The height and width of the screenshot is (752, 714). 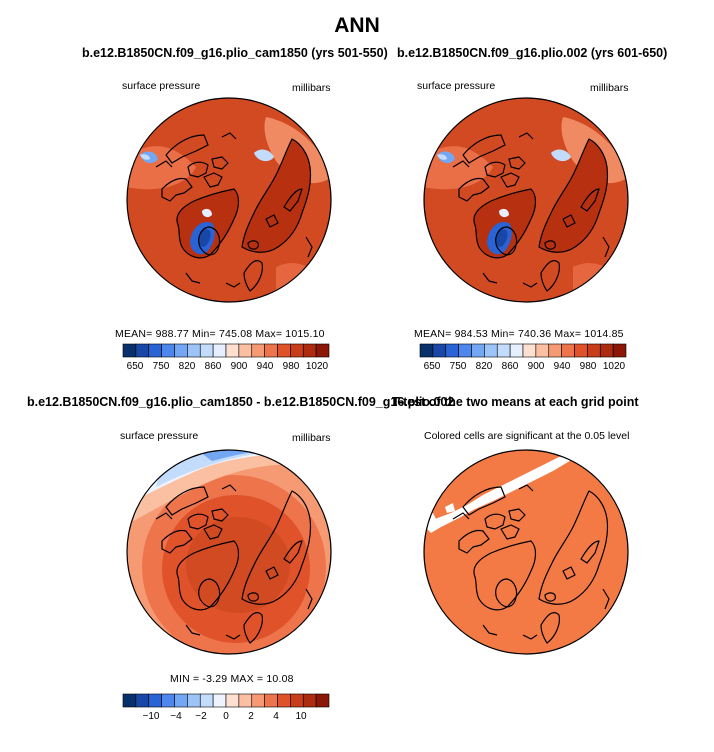 What do you see at coordinates (207, 213) in the screenshot?
I see `panel1-ellesmere-low` at bounding box center [207, 213].